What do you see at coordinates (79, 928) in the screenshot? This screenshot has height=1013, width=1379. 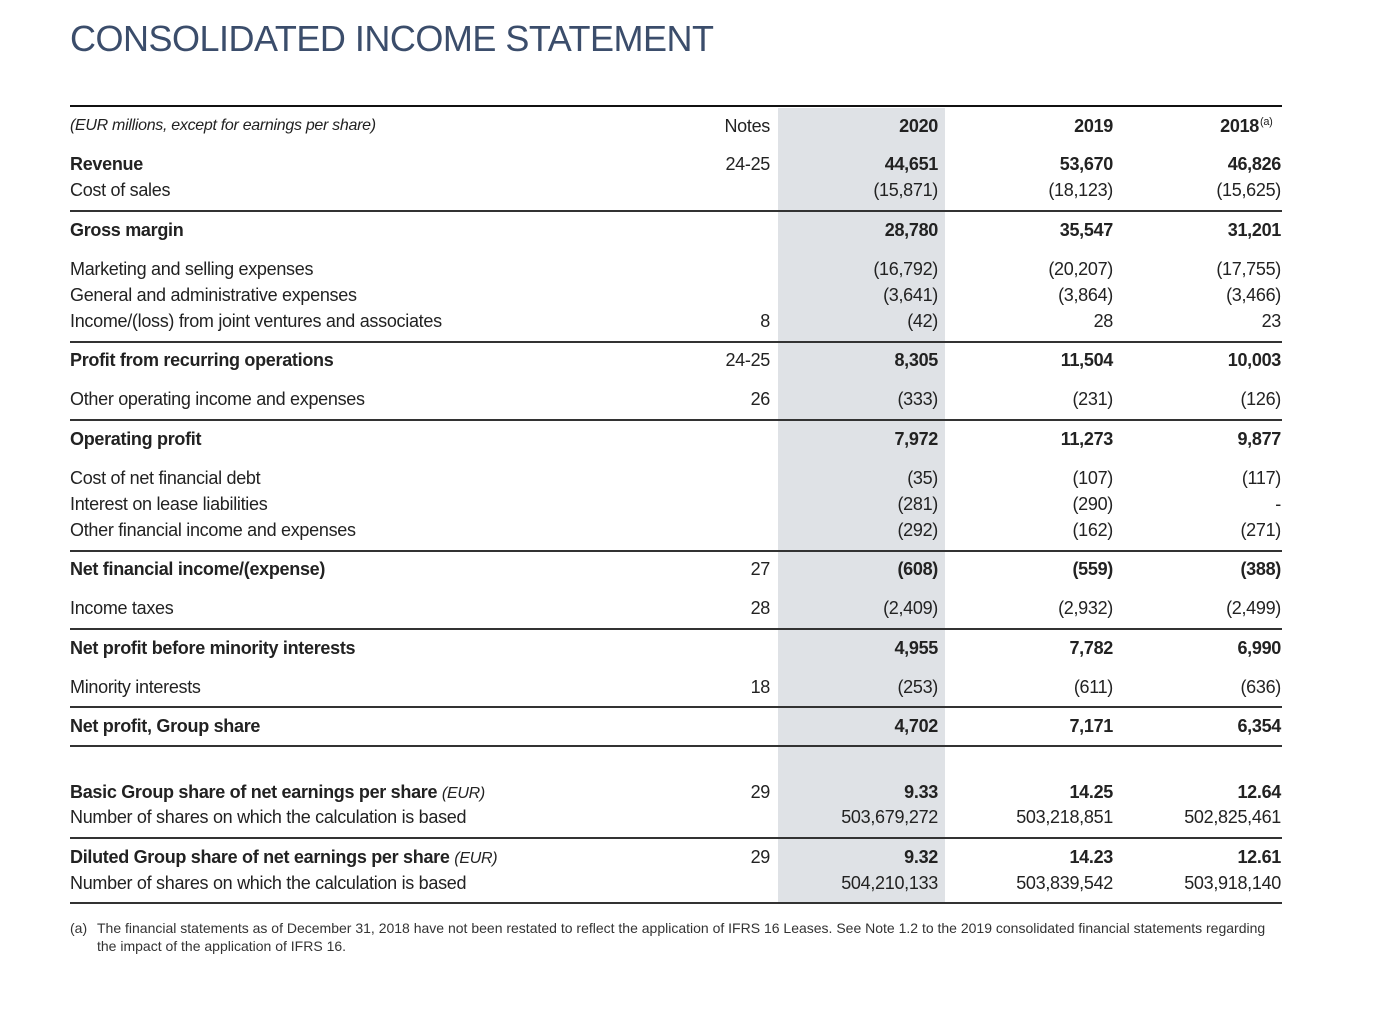 I see `footnote-marker: (a)` at bounding box center [79, 928].